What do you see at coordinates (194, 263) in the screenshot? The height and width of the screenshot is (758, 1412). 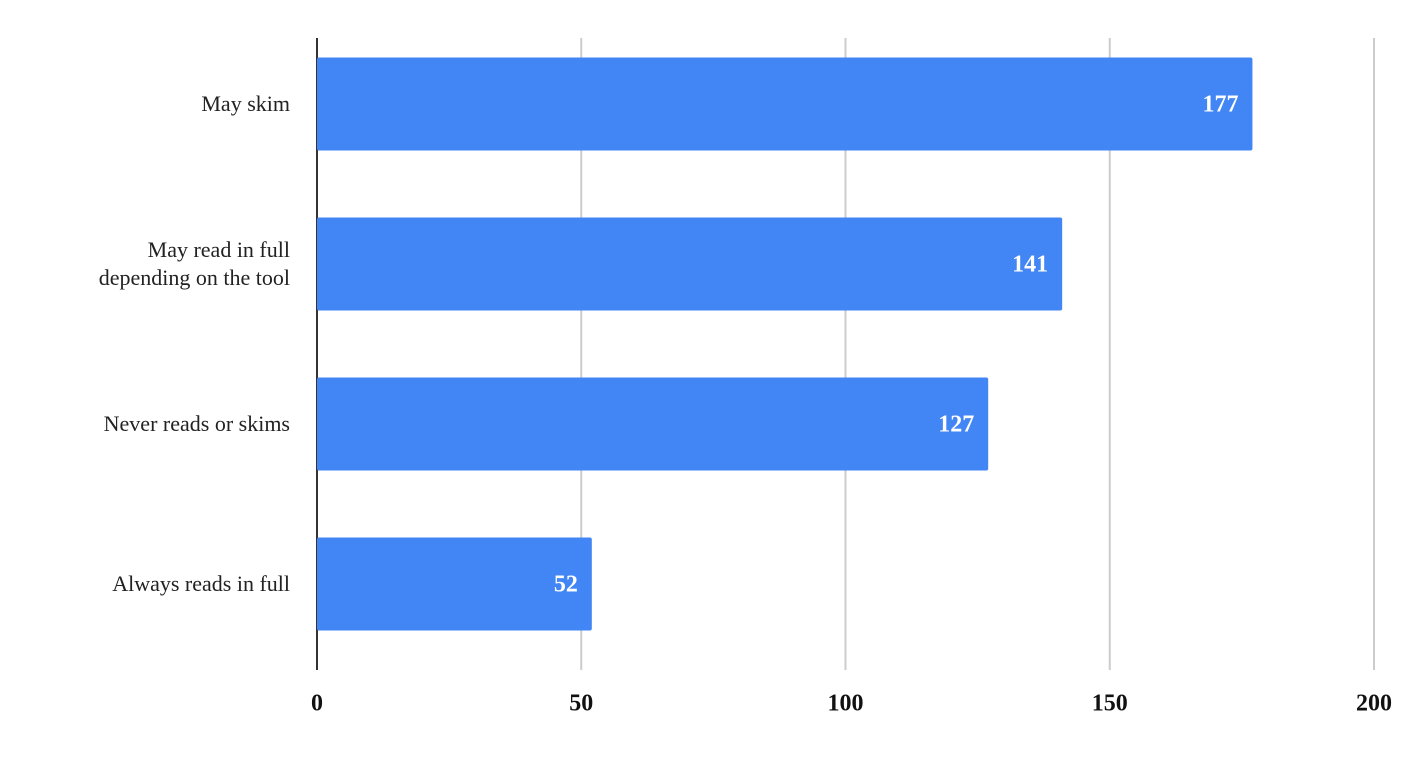 I see `y-tick-label: May read in full depending on the tool` at bounding box center [194, 263].